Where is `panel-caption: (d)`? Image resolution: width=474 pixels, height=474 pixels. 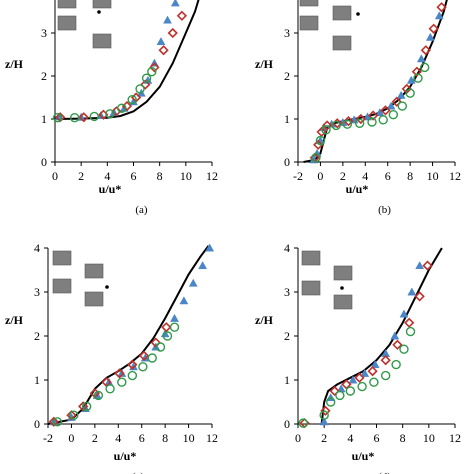
panel-caption: (d) is located at coordinates (384, 472).